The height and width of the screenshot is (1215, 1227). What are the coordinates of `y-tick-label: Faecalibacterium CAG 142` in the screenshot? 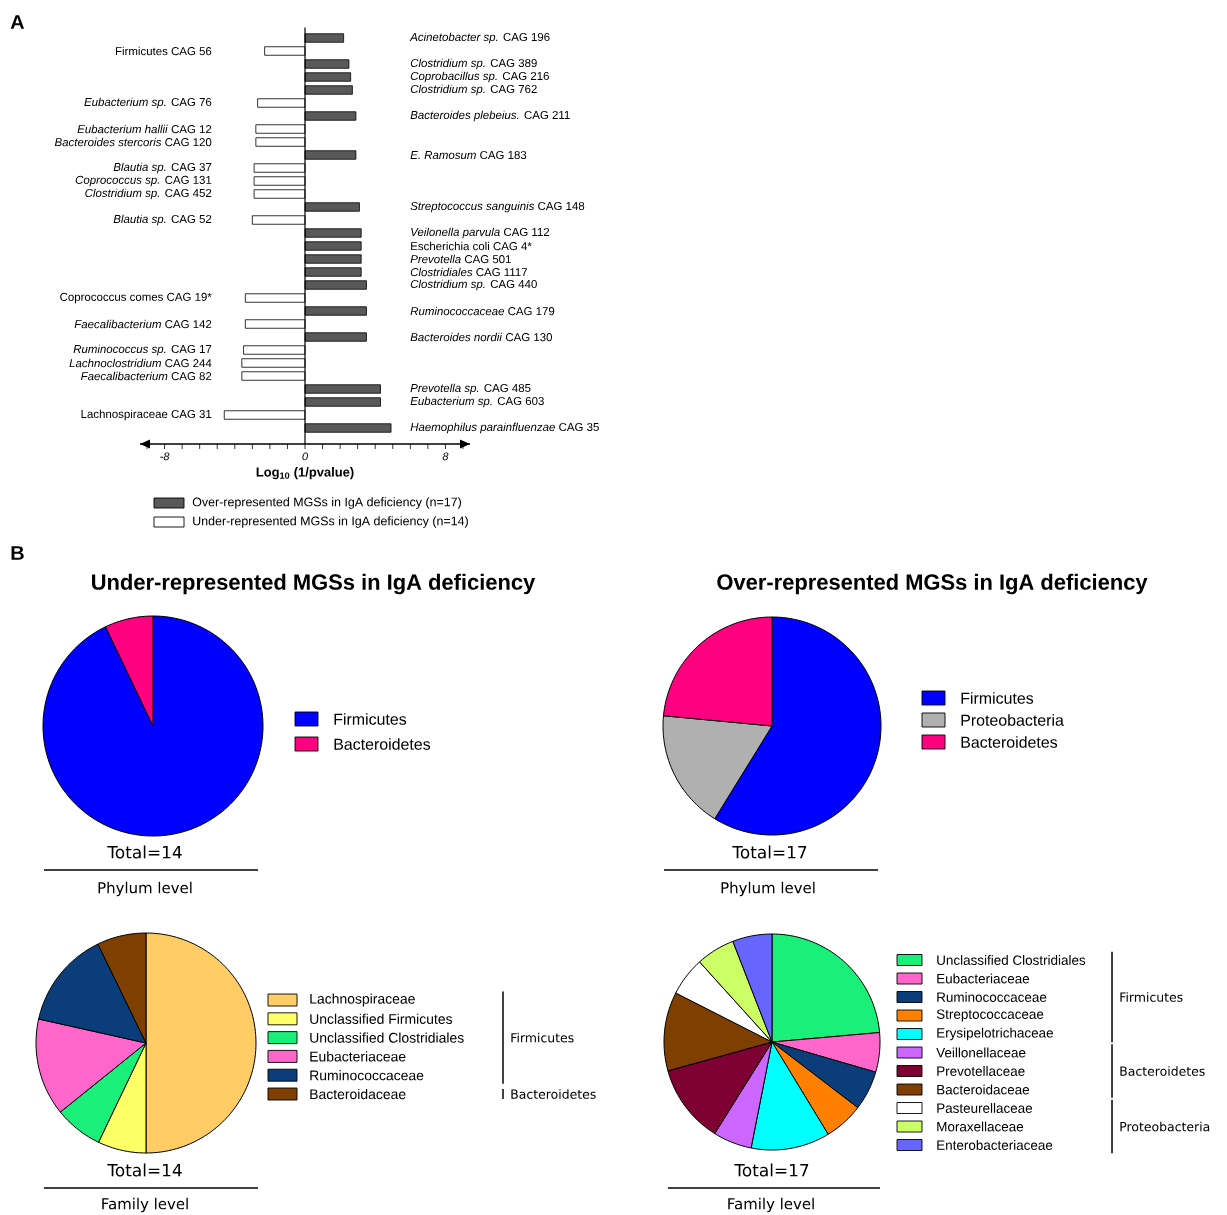 It's located at (143, 324).